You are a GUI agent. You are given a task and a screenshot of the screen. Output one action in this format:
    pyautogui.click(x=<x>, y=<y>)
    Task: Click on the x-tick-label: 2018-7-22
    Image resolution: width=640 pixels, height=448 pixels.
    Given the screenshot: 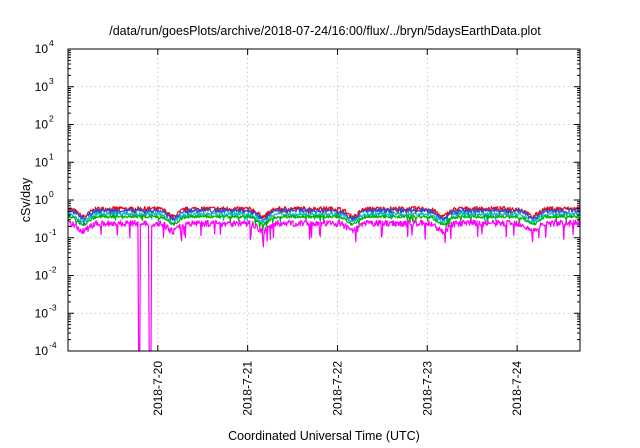 What is the action you would take?
    pyautogui.click(x=337, y=388)
    